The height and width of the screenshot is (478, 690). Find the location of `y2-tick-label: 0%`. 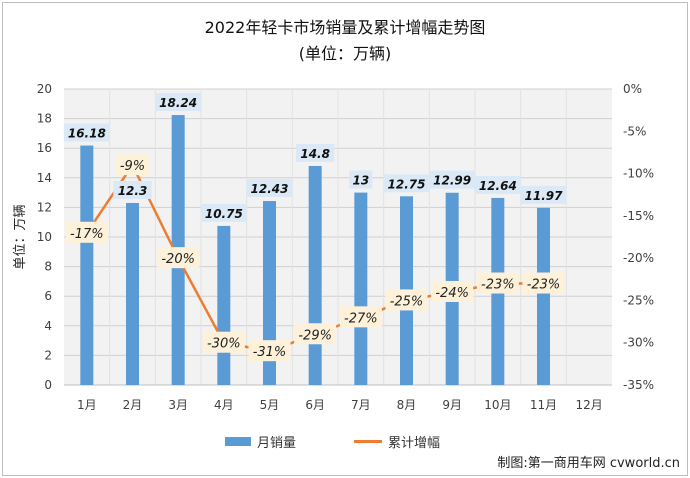

y2-tick-label: 0% is located at coordinates (632, 89).